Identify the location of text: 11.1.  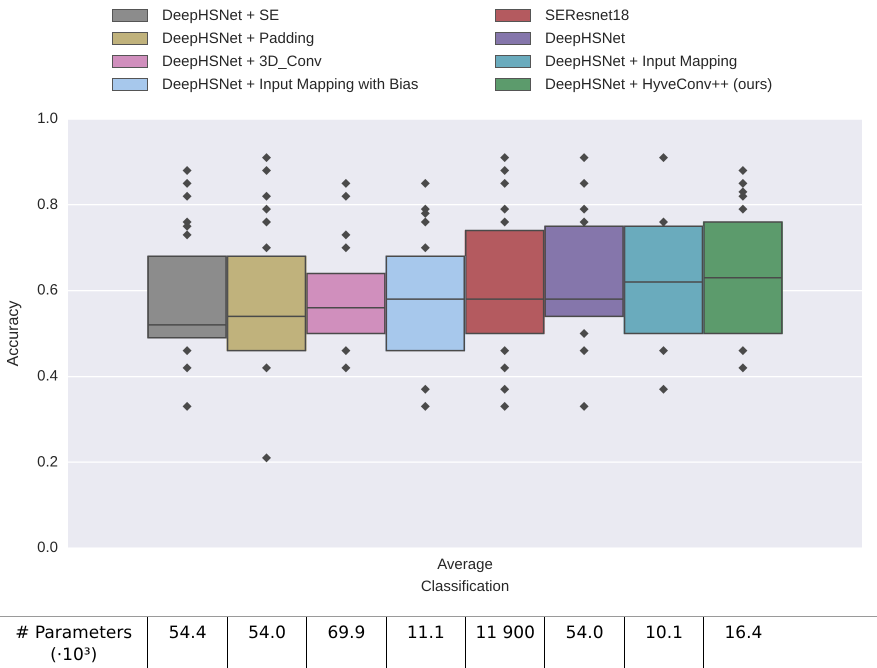
(425, 642).